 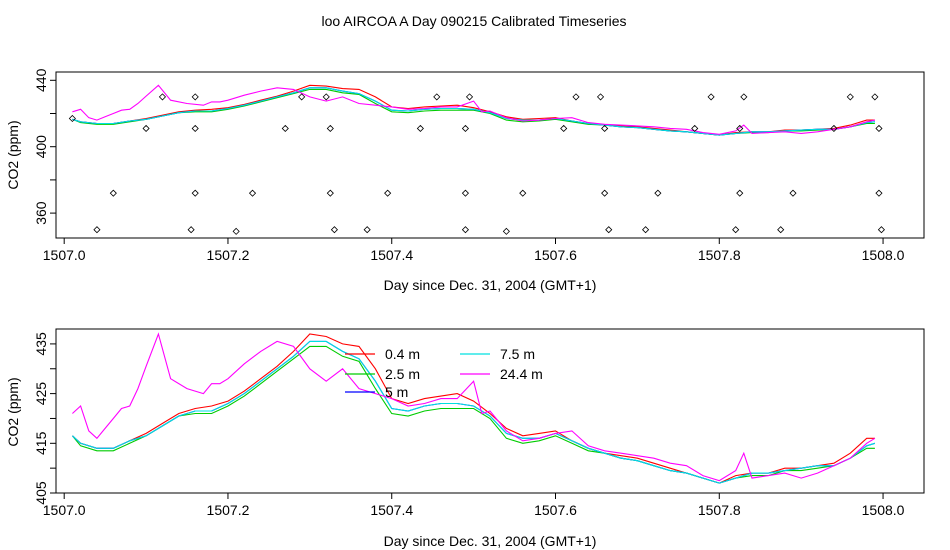 I want to click on legend-label: 5 m, so click(x=396, y=392).